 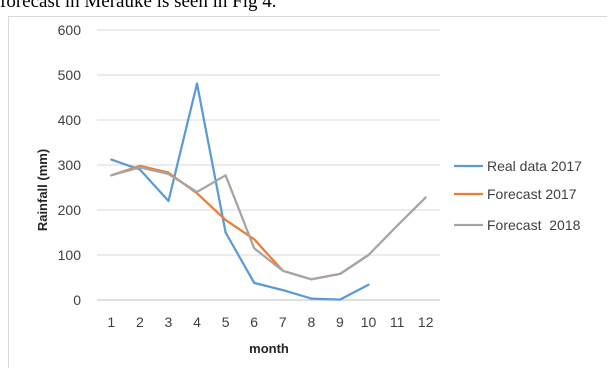 I want to click on y-axis-title: Rainfall (mm), so click(x=42, y=190).